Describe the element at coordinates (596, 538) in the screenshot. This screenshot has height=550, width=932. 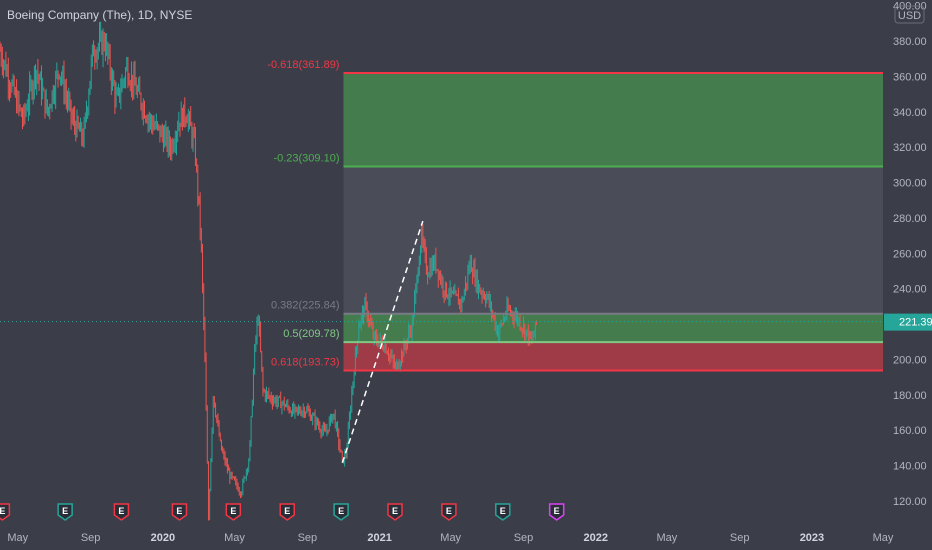
I see `time-tick-label: 2022` at that location.